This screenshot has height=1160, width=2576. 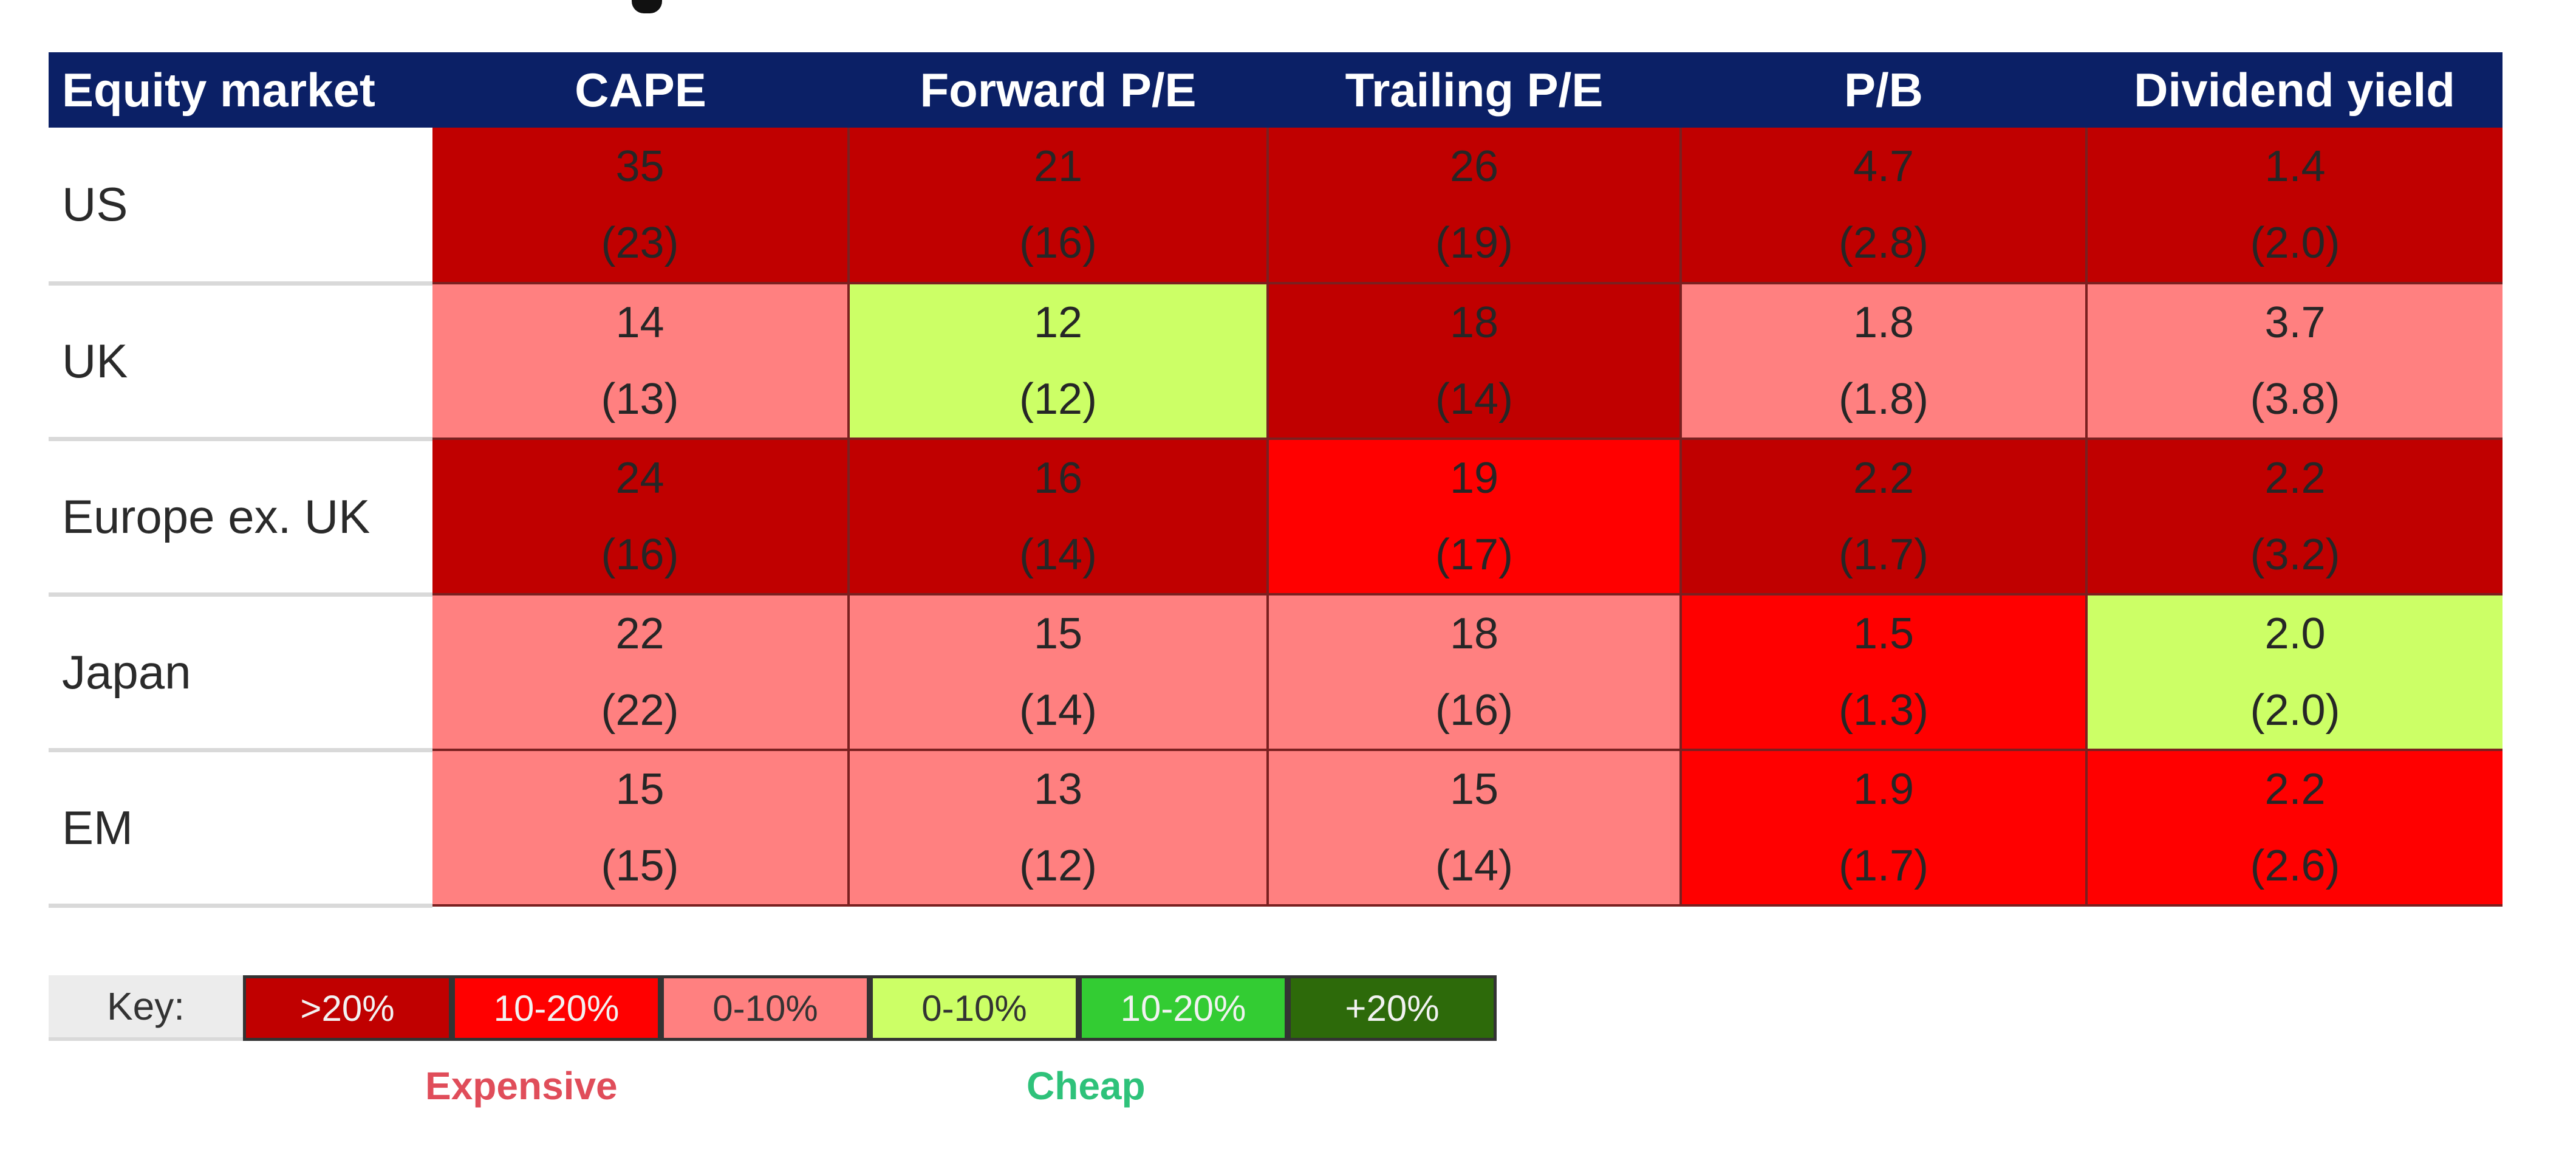 What do you see at coordinates (974, 1008) in the screenshot?
I see `key-swatch: 0-10%` at bounding box center [974, 1008].